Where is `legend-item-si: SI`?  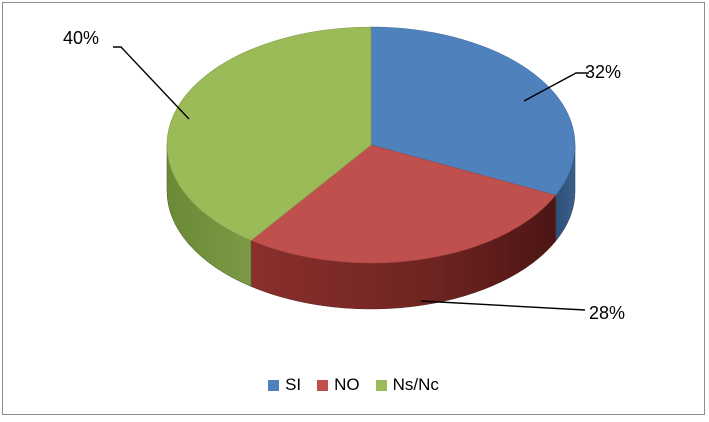
legend-item-si: SI is located at coordinates (284, 385).